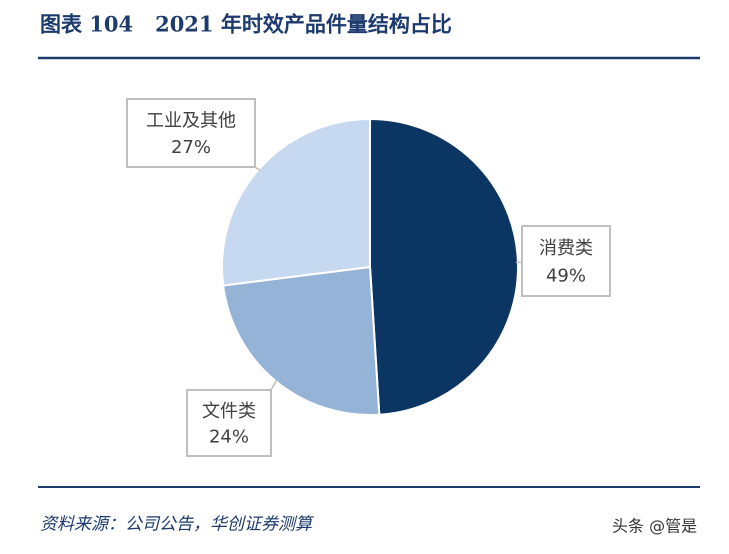  What do you see at coordinates (654, 526) in the screenshot?
I see `watermark: 头条 @管是` at bounding box center [654, 526].